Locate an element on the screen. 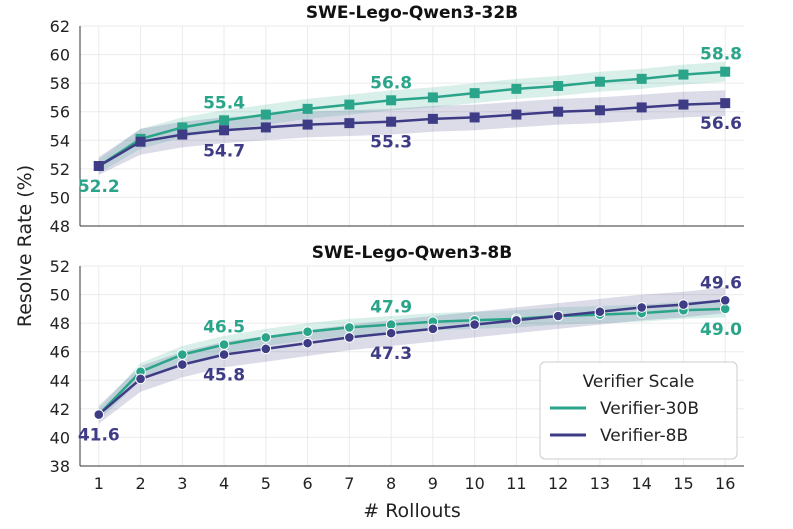  x-tick-label: 6 is located at coordinates (308, 483).